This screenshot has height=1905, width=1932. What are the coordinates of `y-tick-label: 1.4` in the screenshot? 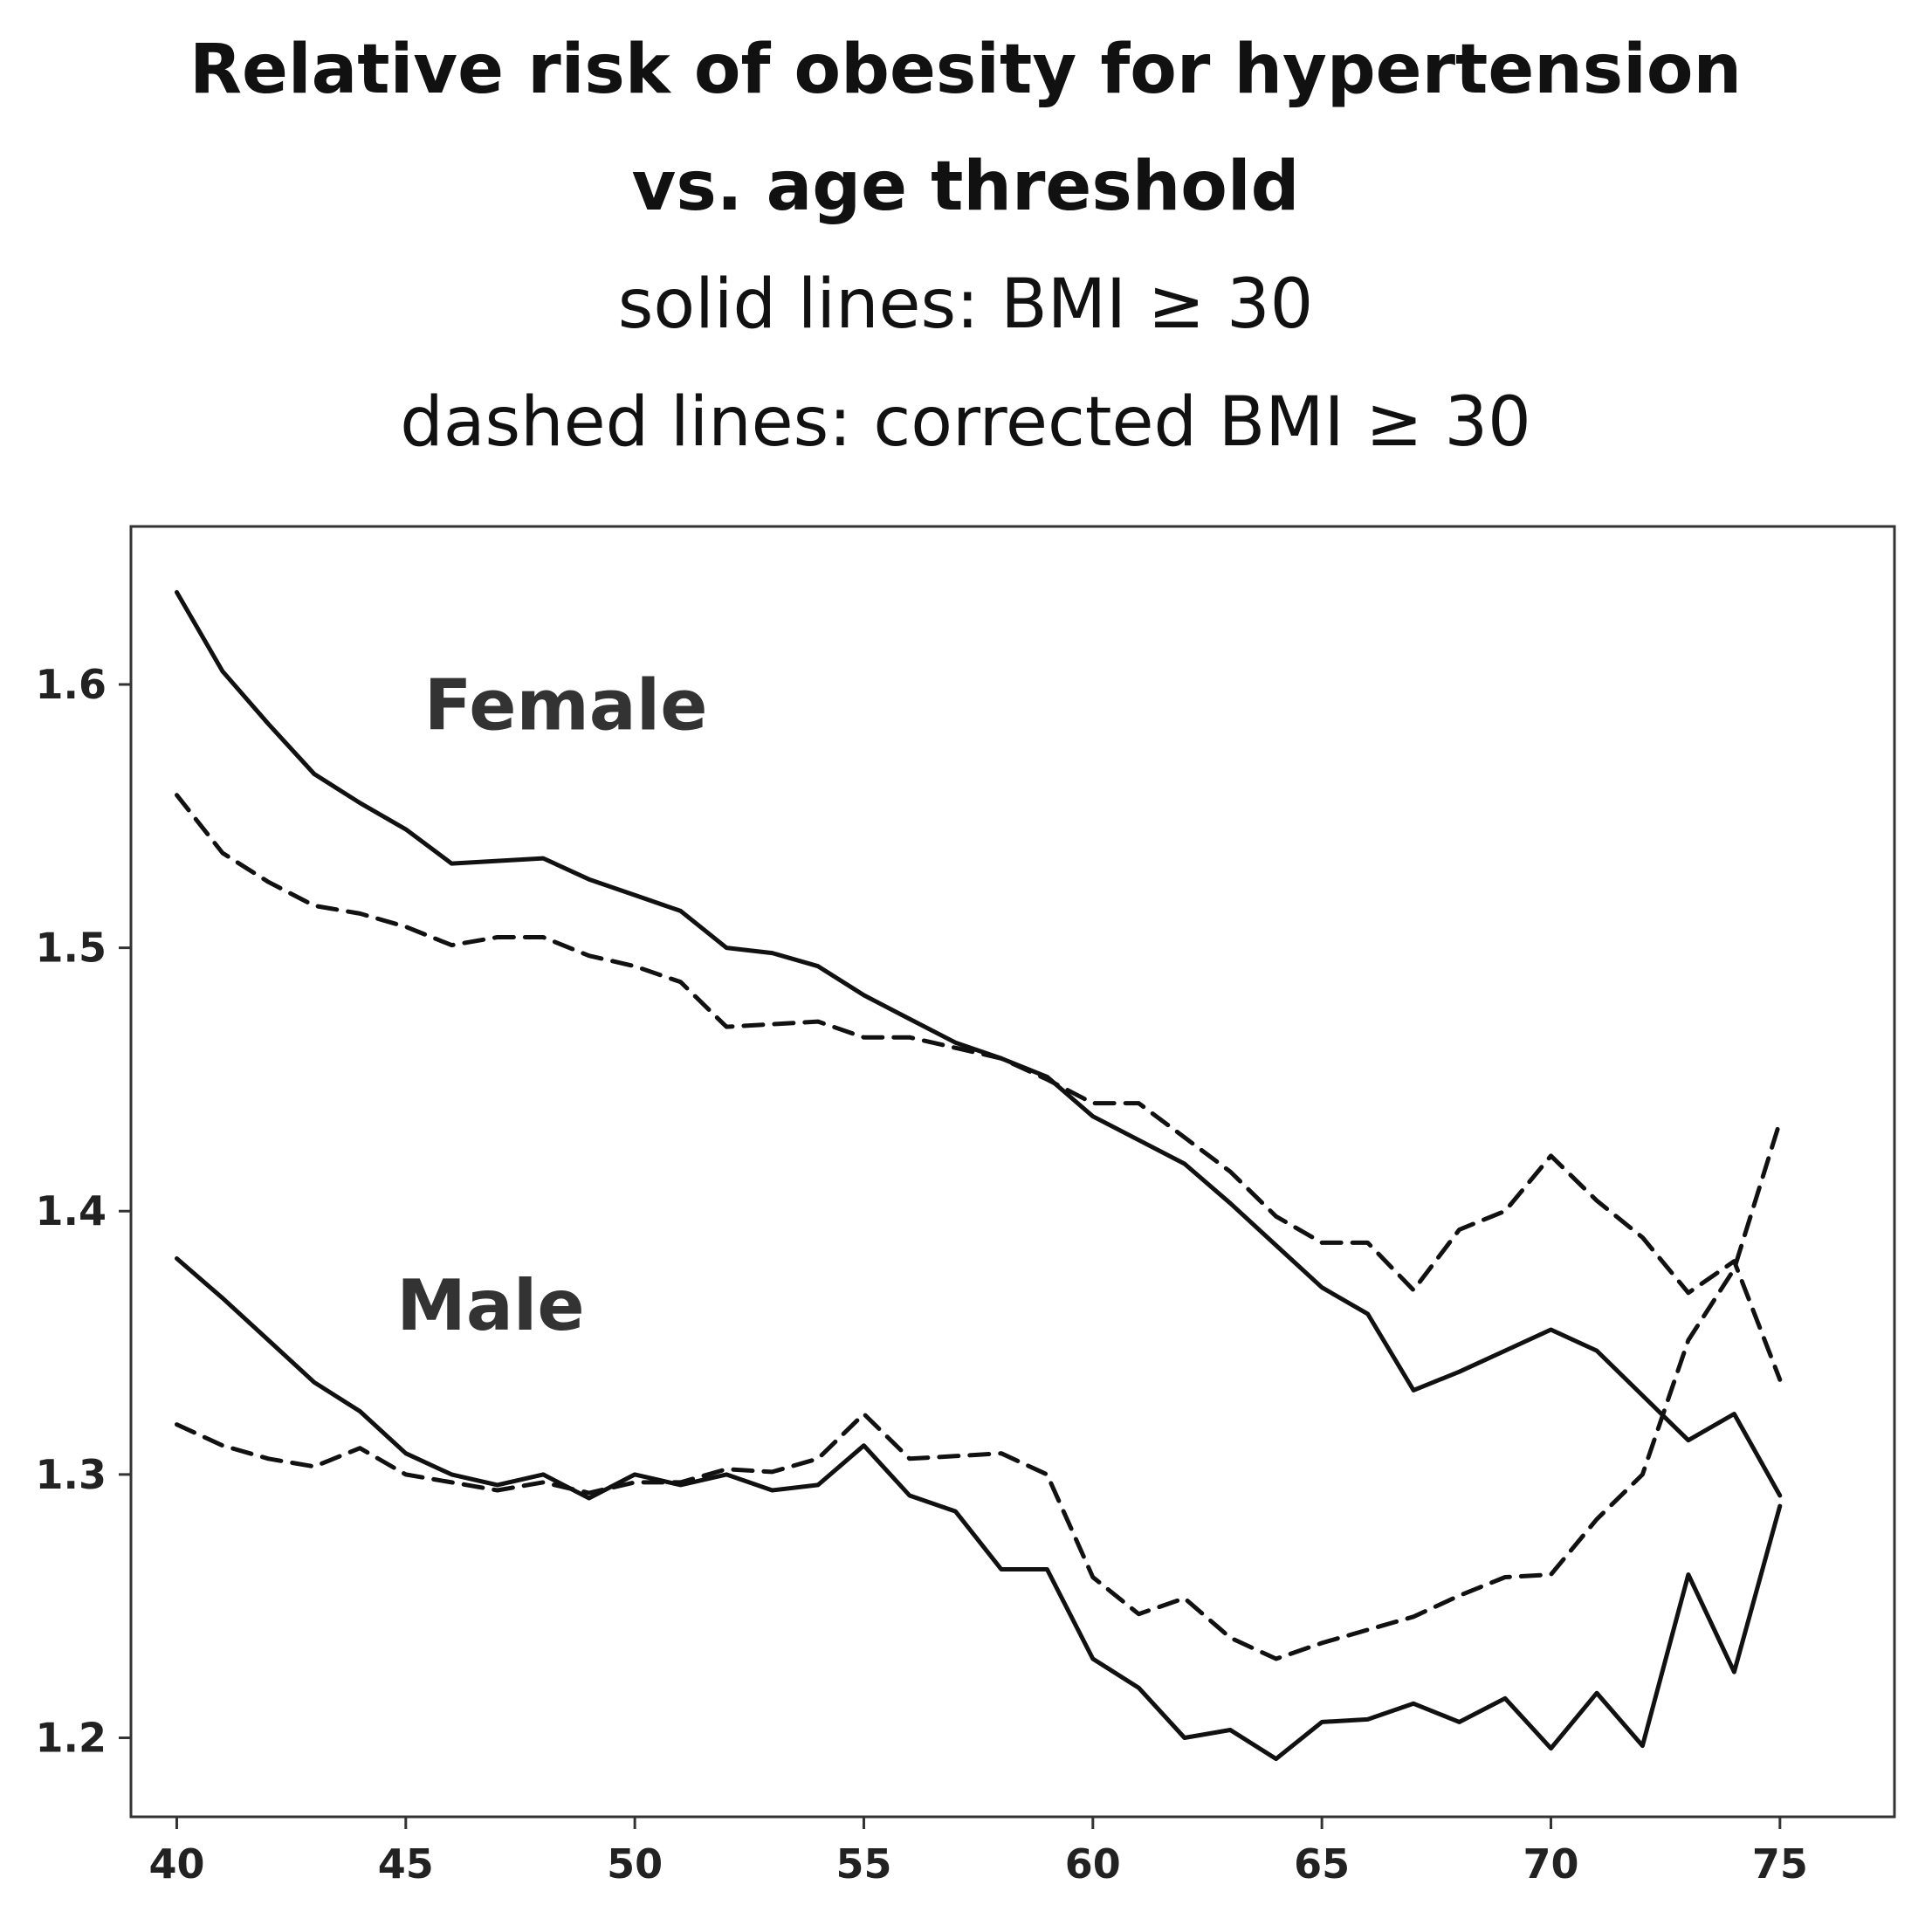 It's located at (71, 1210).